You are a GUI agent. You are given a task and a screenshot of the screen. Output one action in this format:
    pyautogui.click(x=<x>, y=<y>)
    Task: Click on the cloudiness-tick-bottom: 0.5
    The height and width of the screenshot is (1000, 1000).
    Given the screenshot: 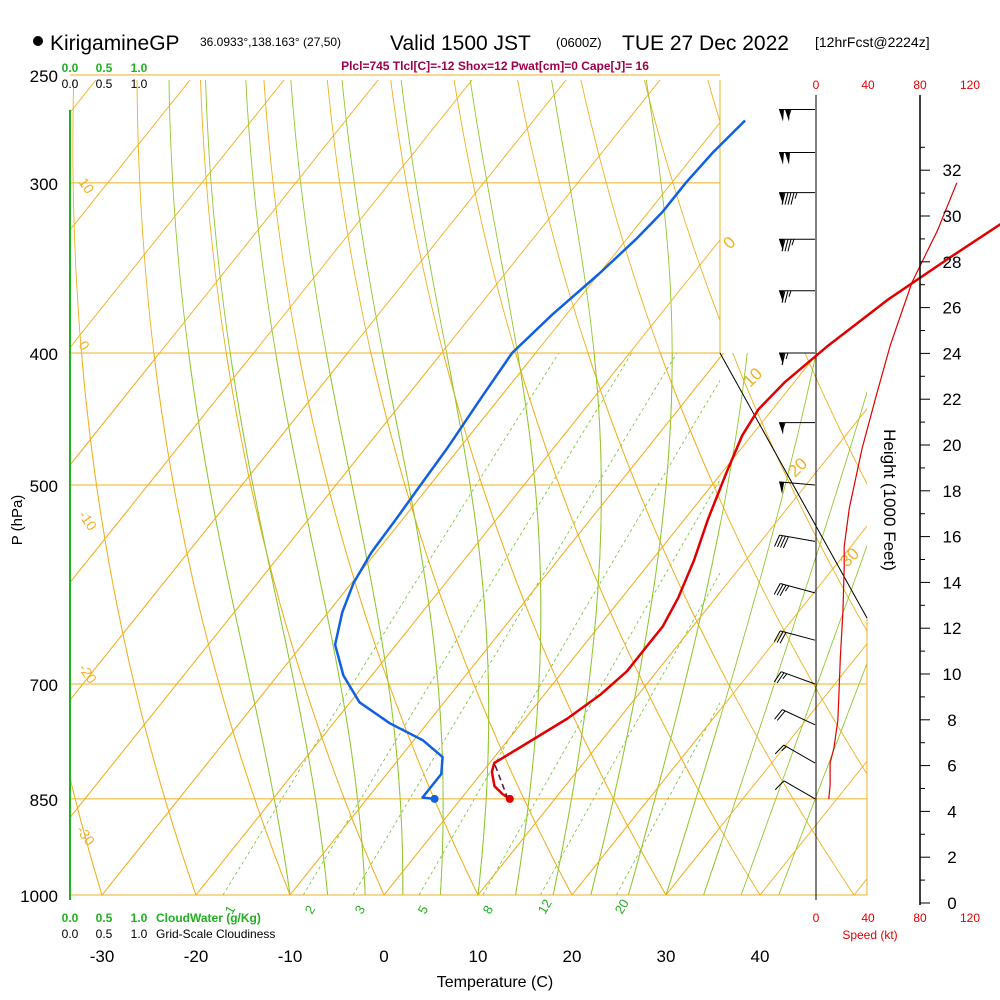 What is the action you would take?
    pyautogui.click(x=104, y=934)
    